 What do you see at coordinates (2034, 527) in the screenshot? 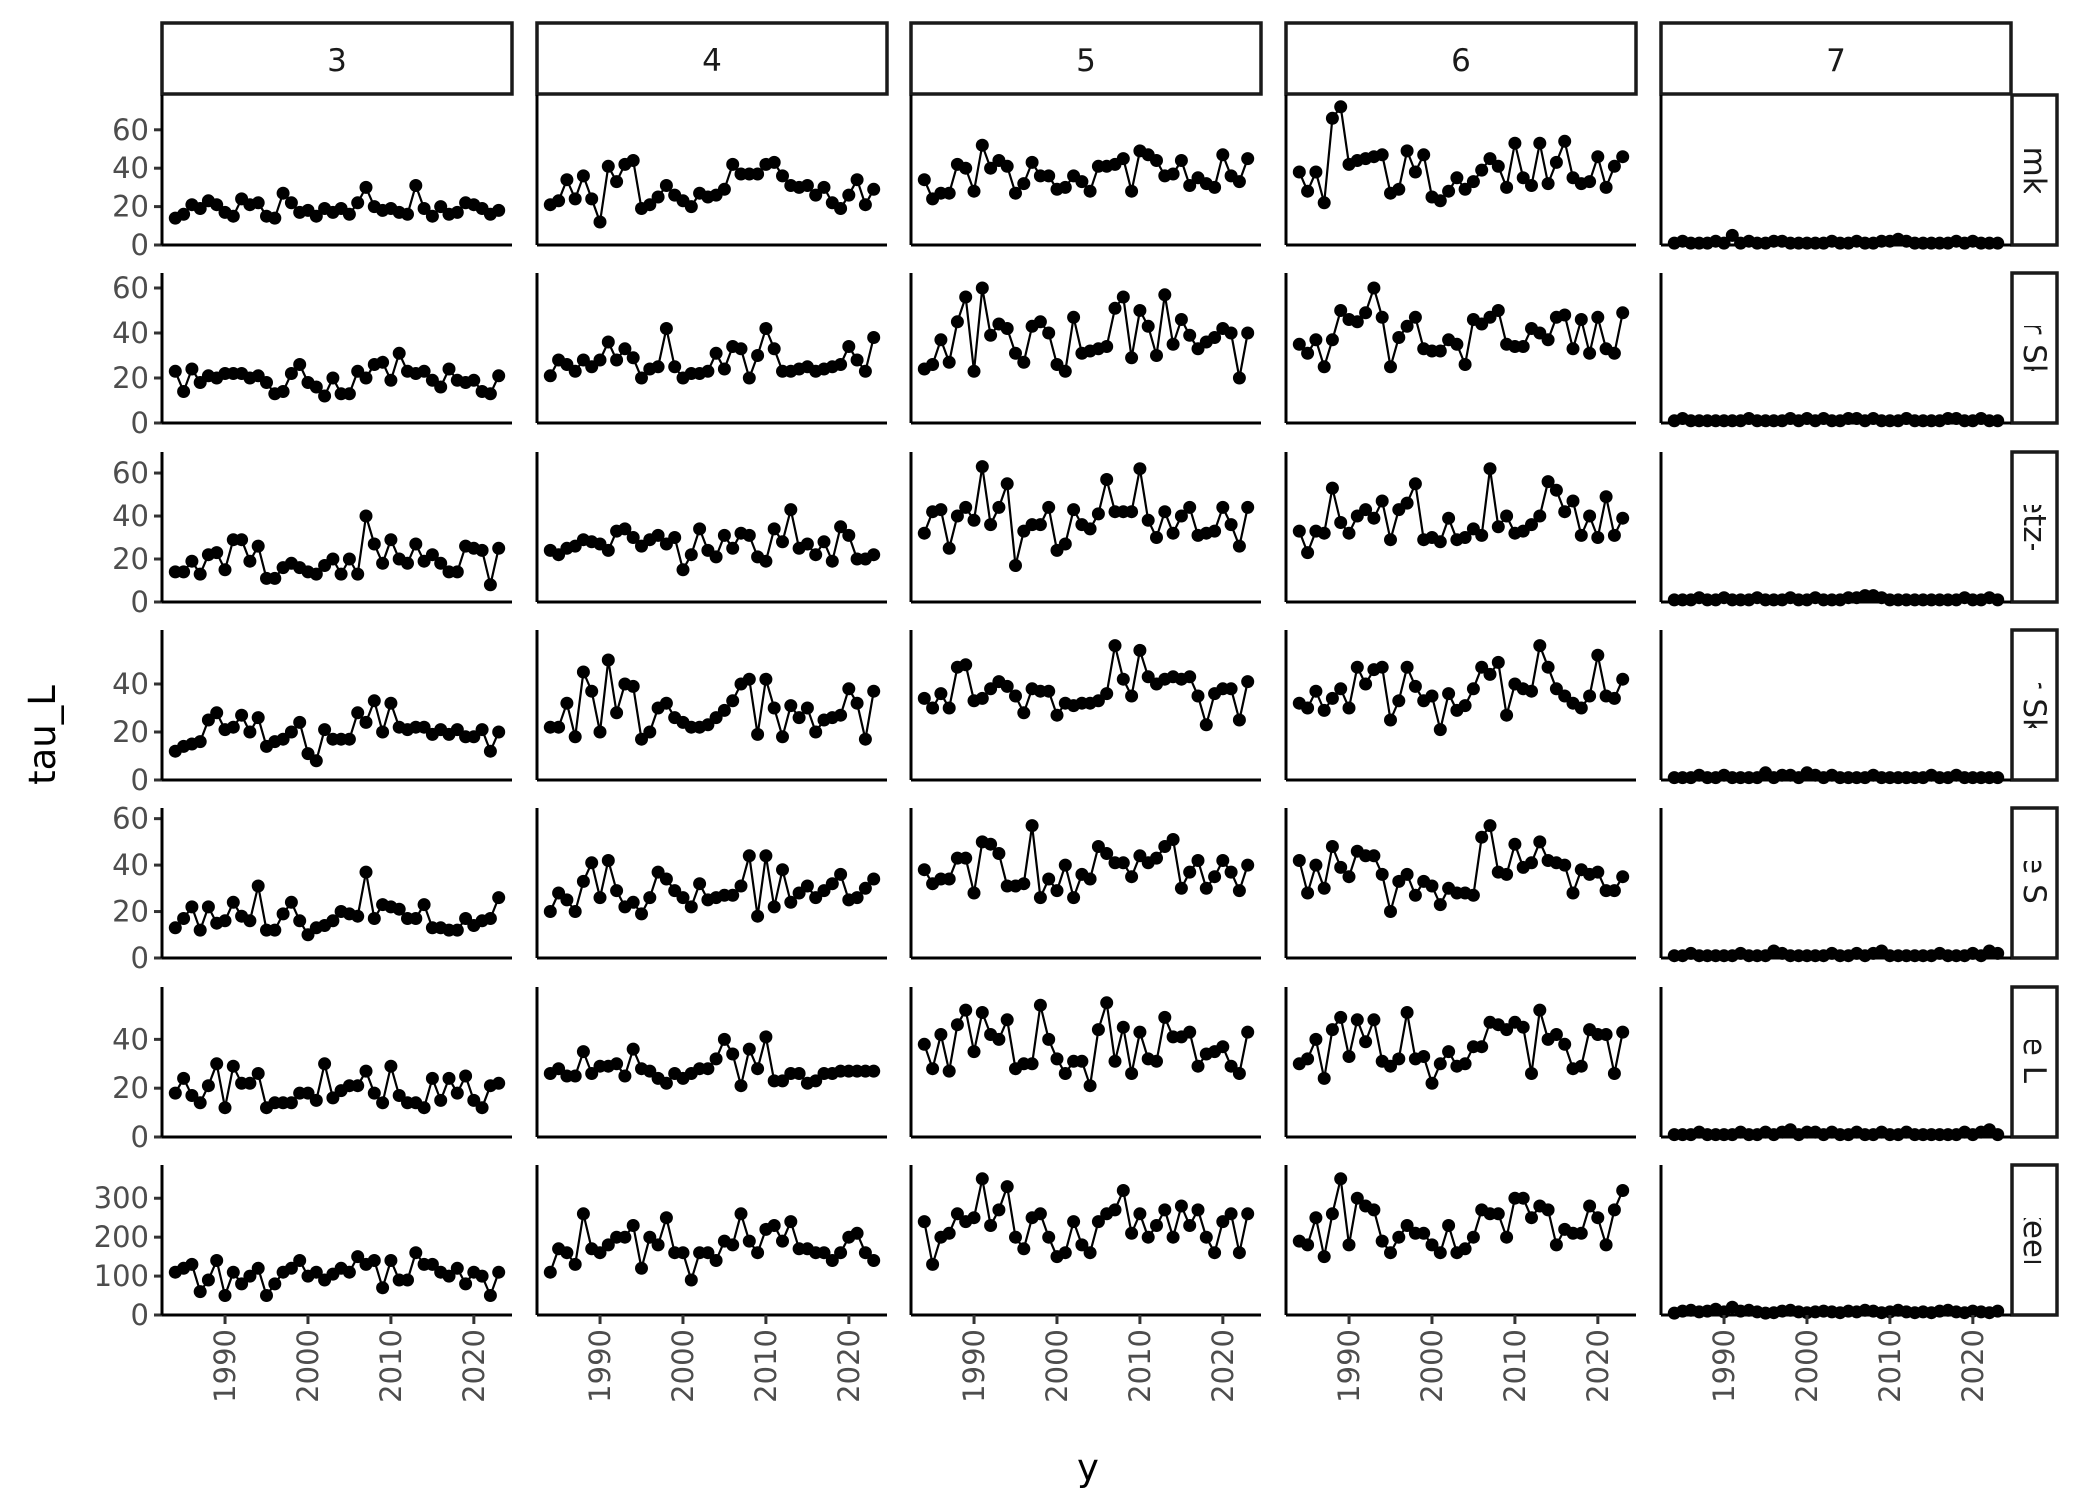
I see `row-strip-box` at bounding box center [2034, 527].